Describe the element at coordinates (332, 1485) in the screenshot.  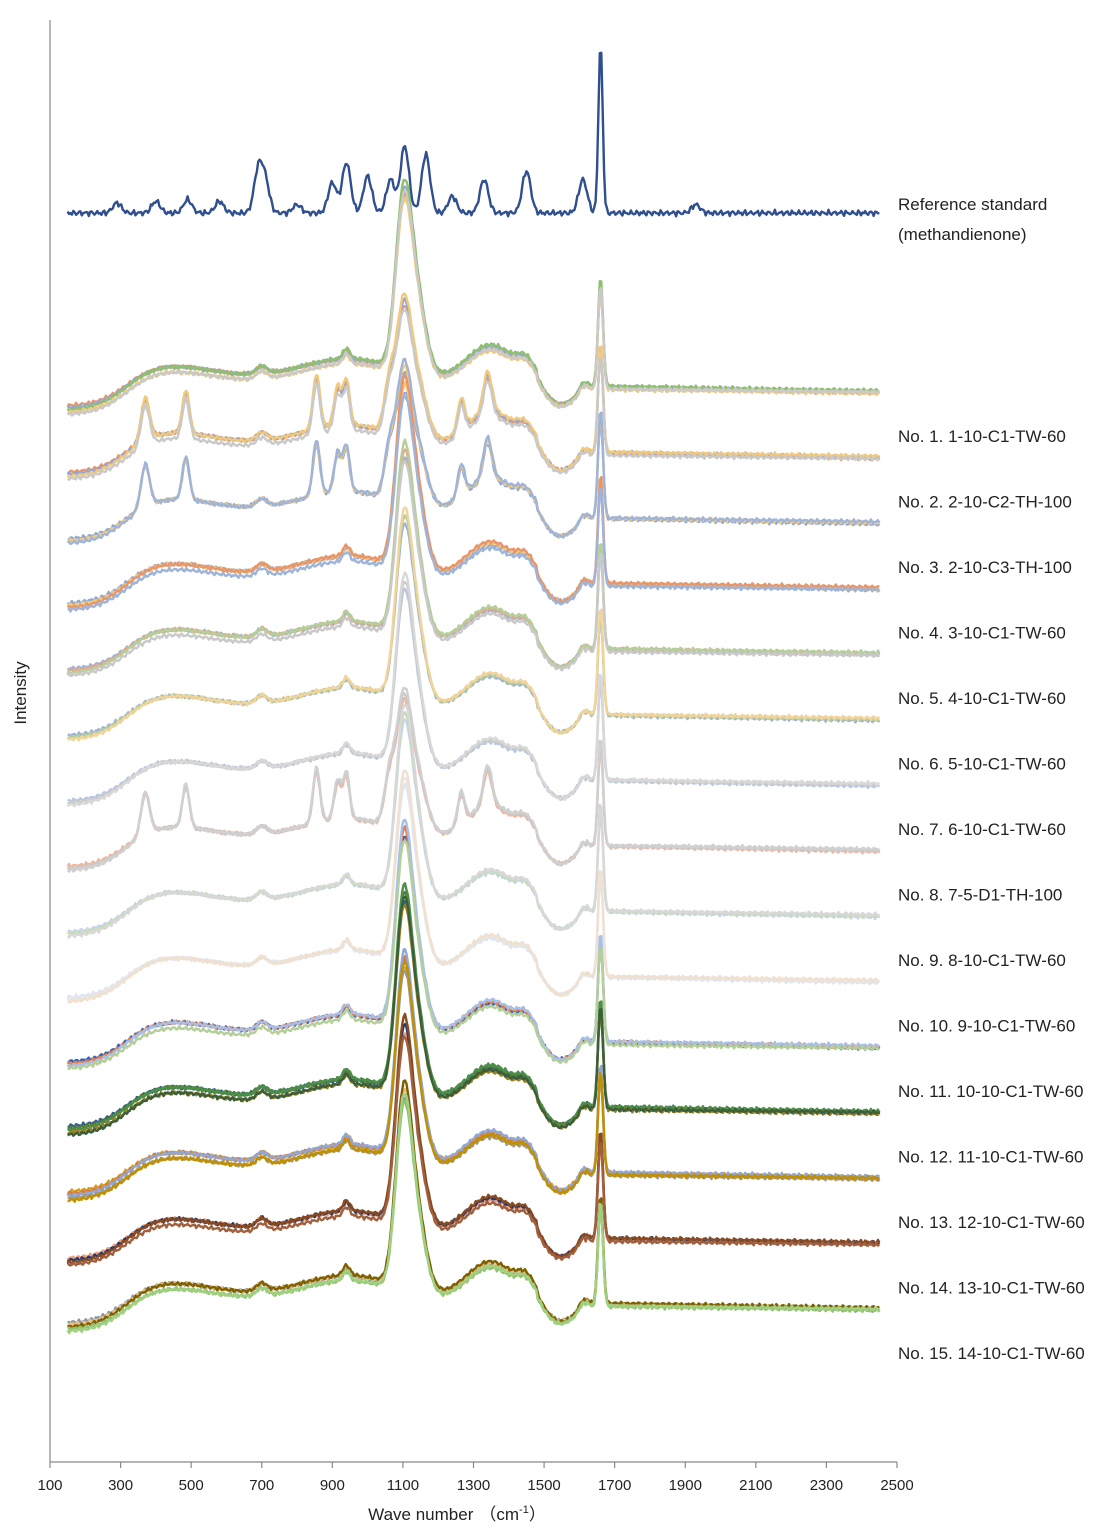
I see `x-tick-label: 900` at that location.